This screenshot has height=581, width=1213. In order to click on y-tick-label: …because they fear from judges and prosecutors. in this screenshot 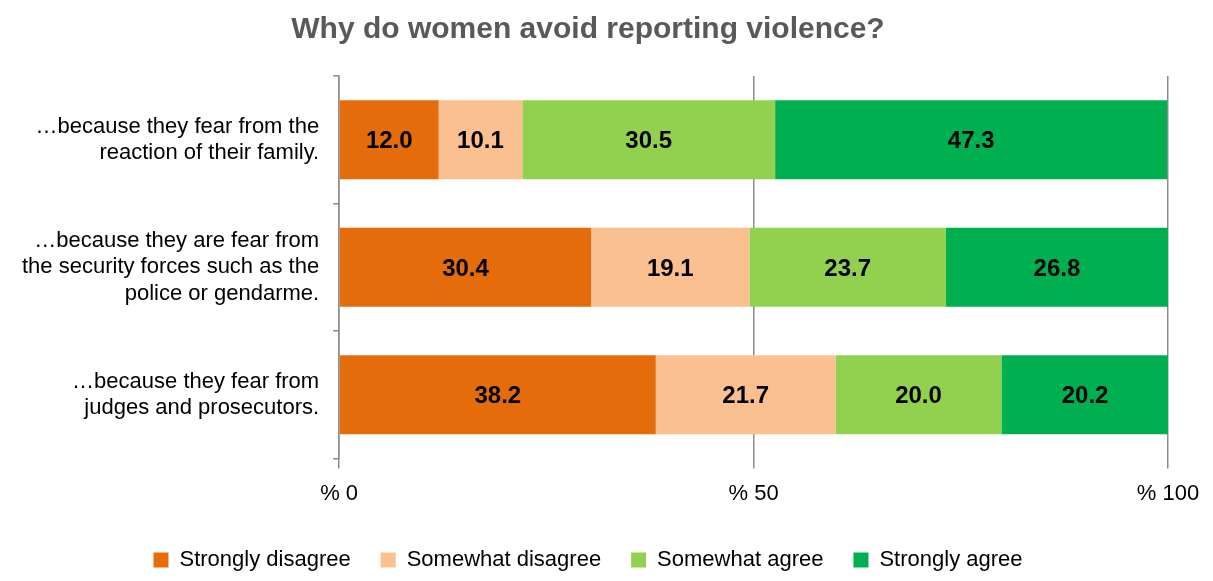, I will do `click(196, 393)`.